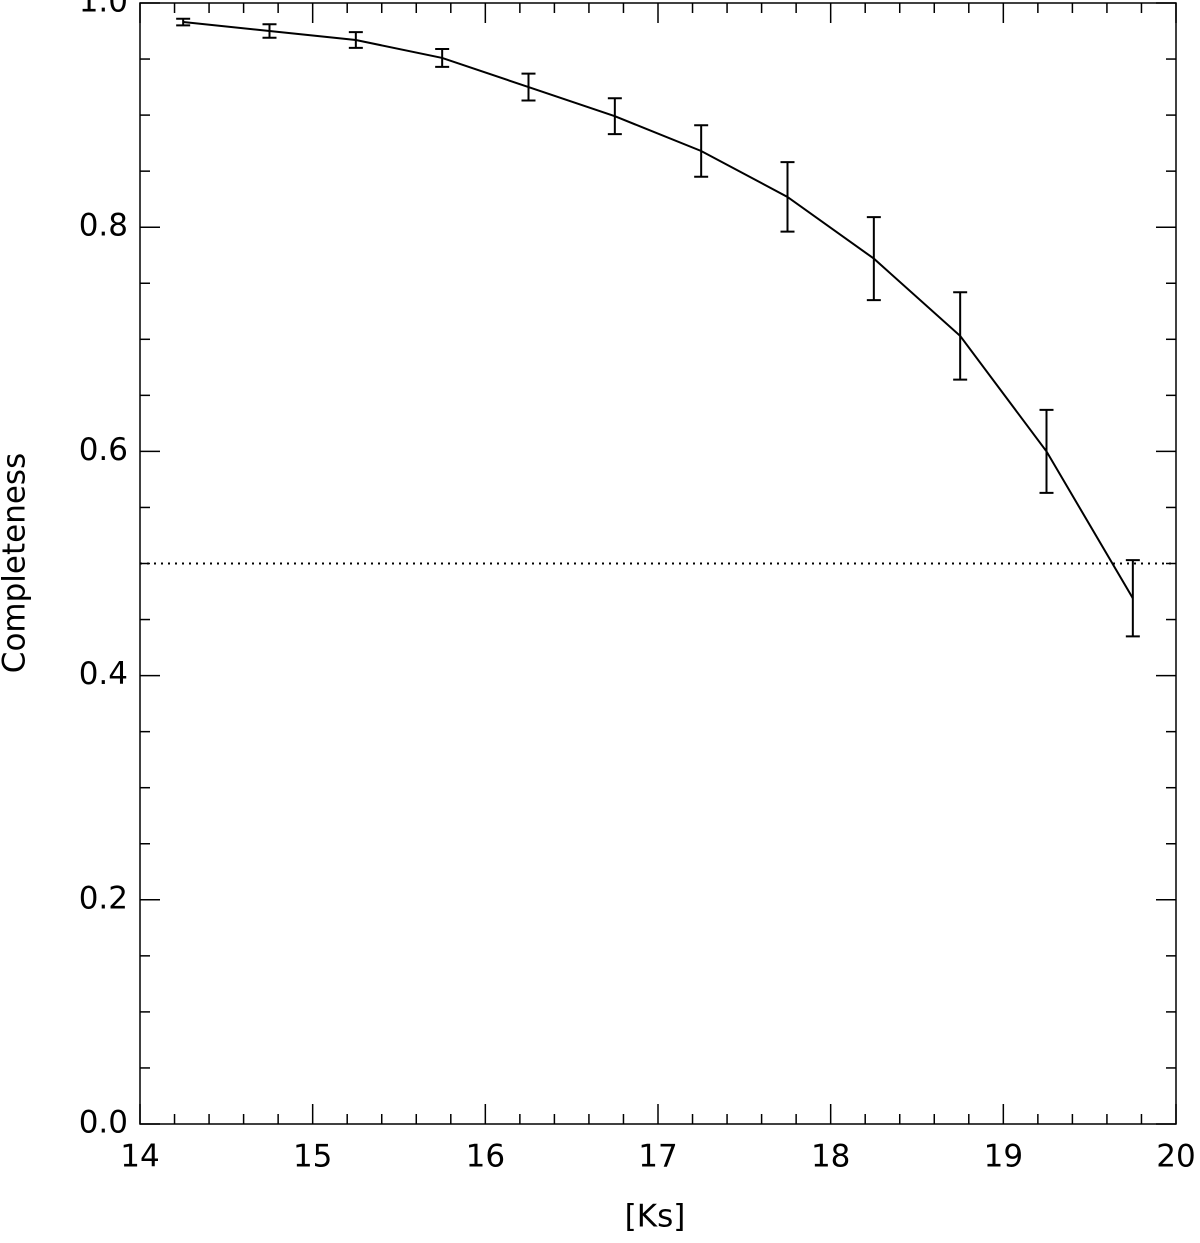  What do you see at coordinates (657, 1157) in the screenshot?
I see `x-tick-label: 17` at bounding box center [657, 1157].